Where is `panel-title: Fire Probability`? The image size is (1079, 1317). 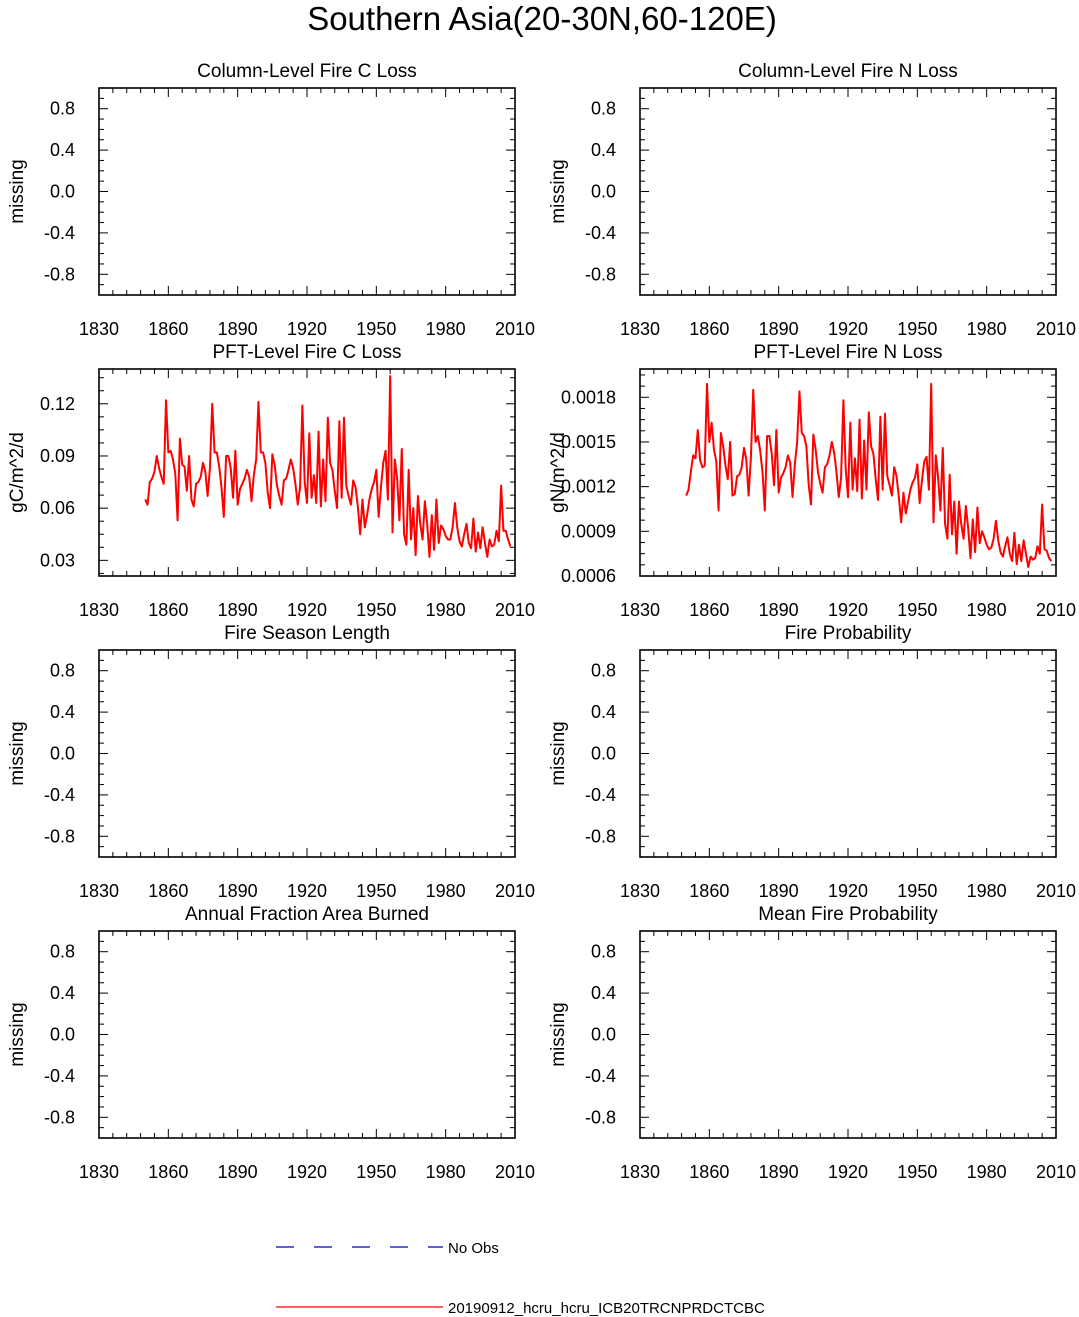
panel-title: Fire Probability is located at coordinates (848, 633).